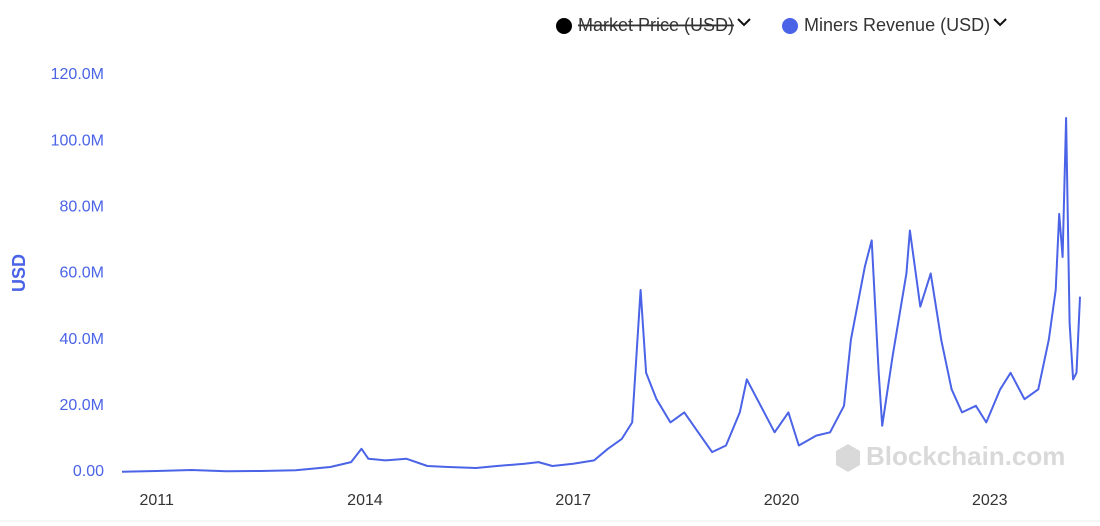 The image size is (1100, 526). Describe the element at coordinates (82, 207) in the screenshot. I see `y-tick-label: 80.0M` at that location.